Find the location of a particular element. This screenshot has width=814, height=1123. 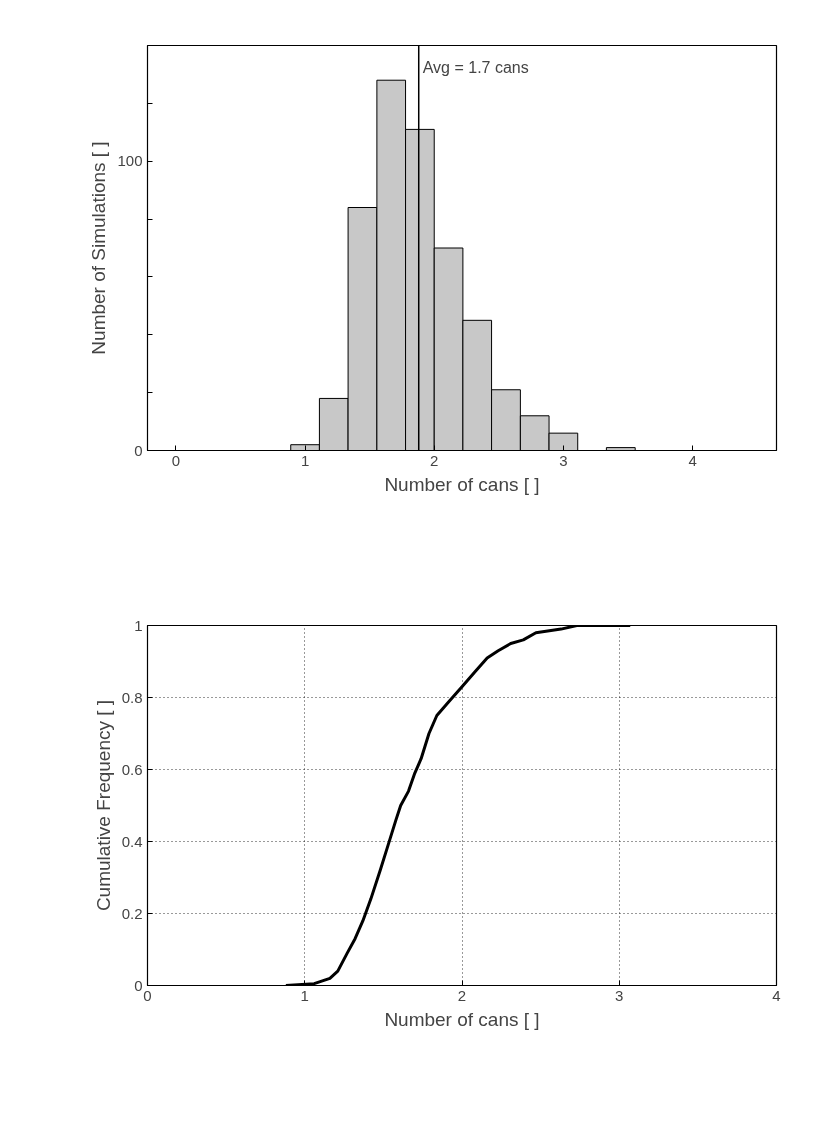

y-tick-label: 100 is located at coordinates (130, 161).